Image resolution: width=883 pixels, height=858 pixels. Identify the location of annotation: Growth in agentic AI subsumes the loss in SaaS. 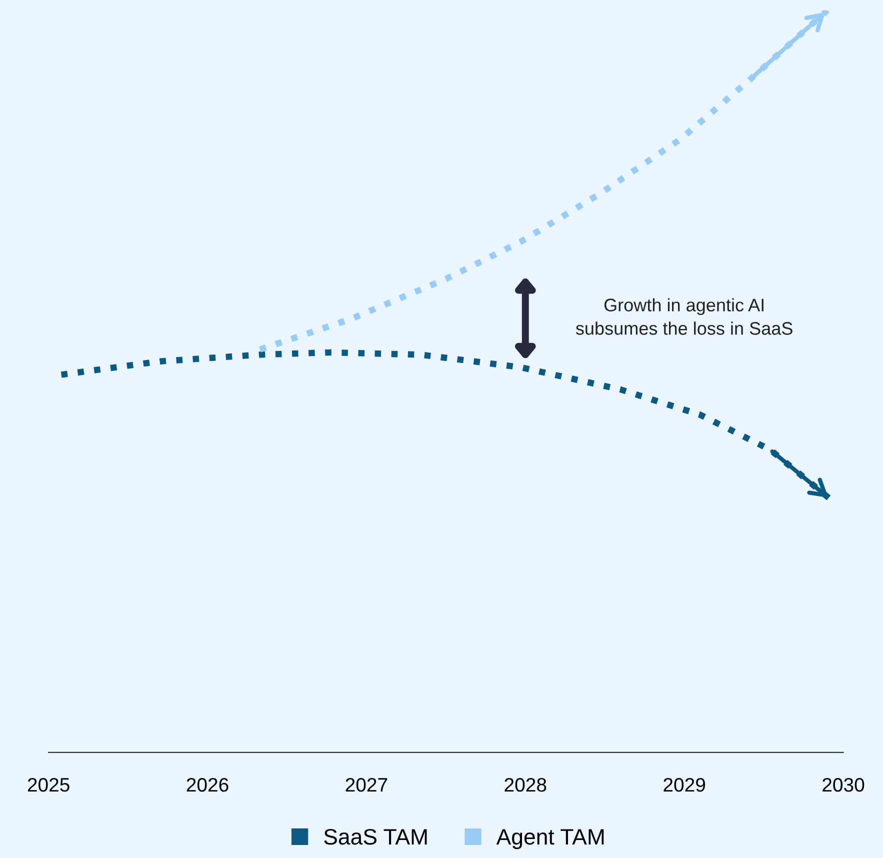
(684, 316).